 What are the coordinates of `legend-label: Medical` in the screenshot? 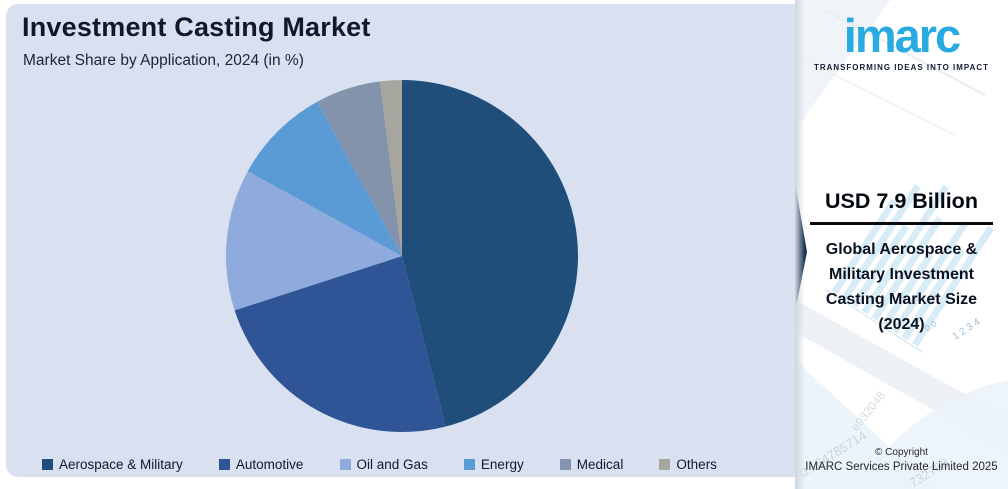 It's located at (600, 464).